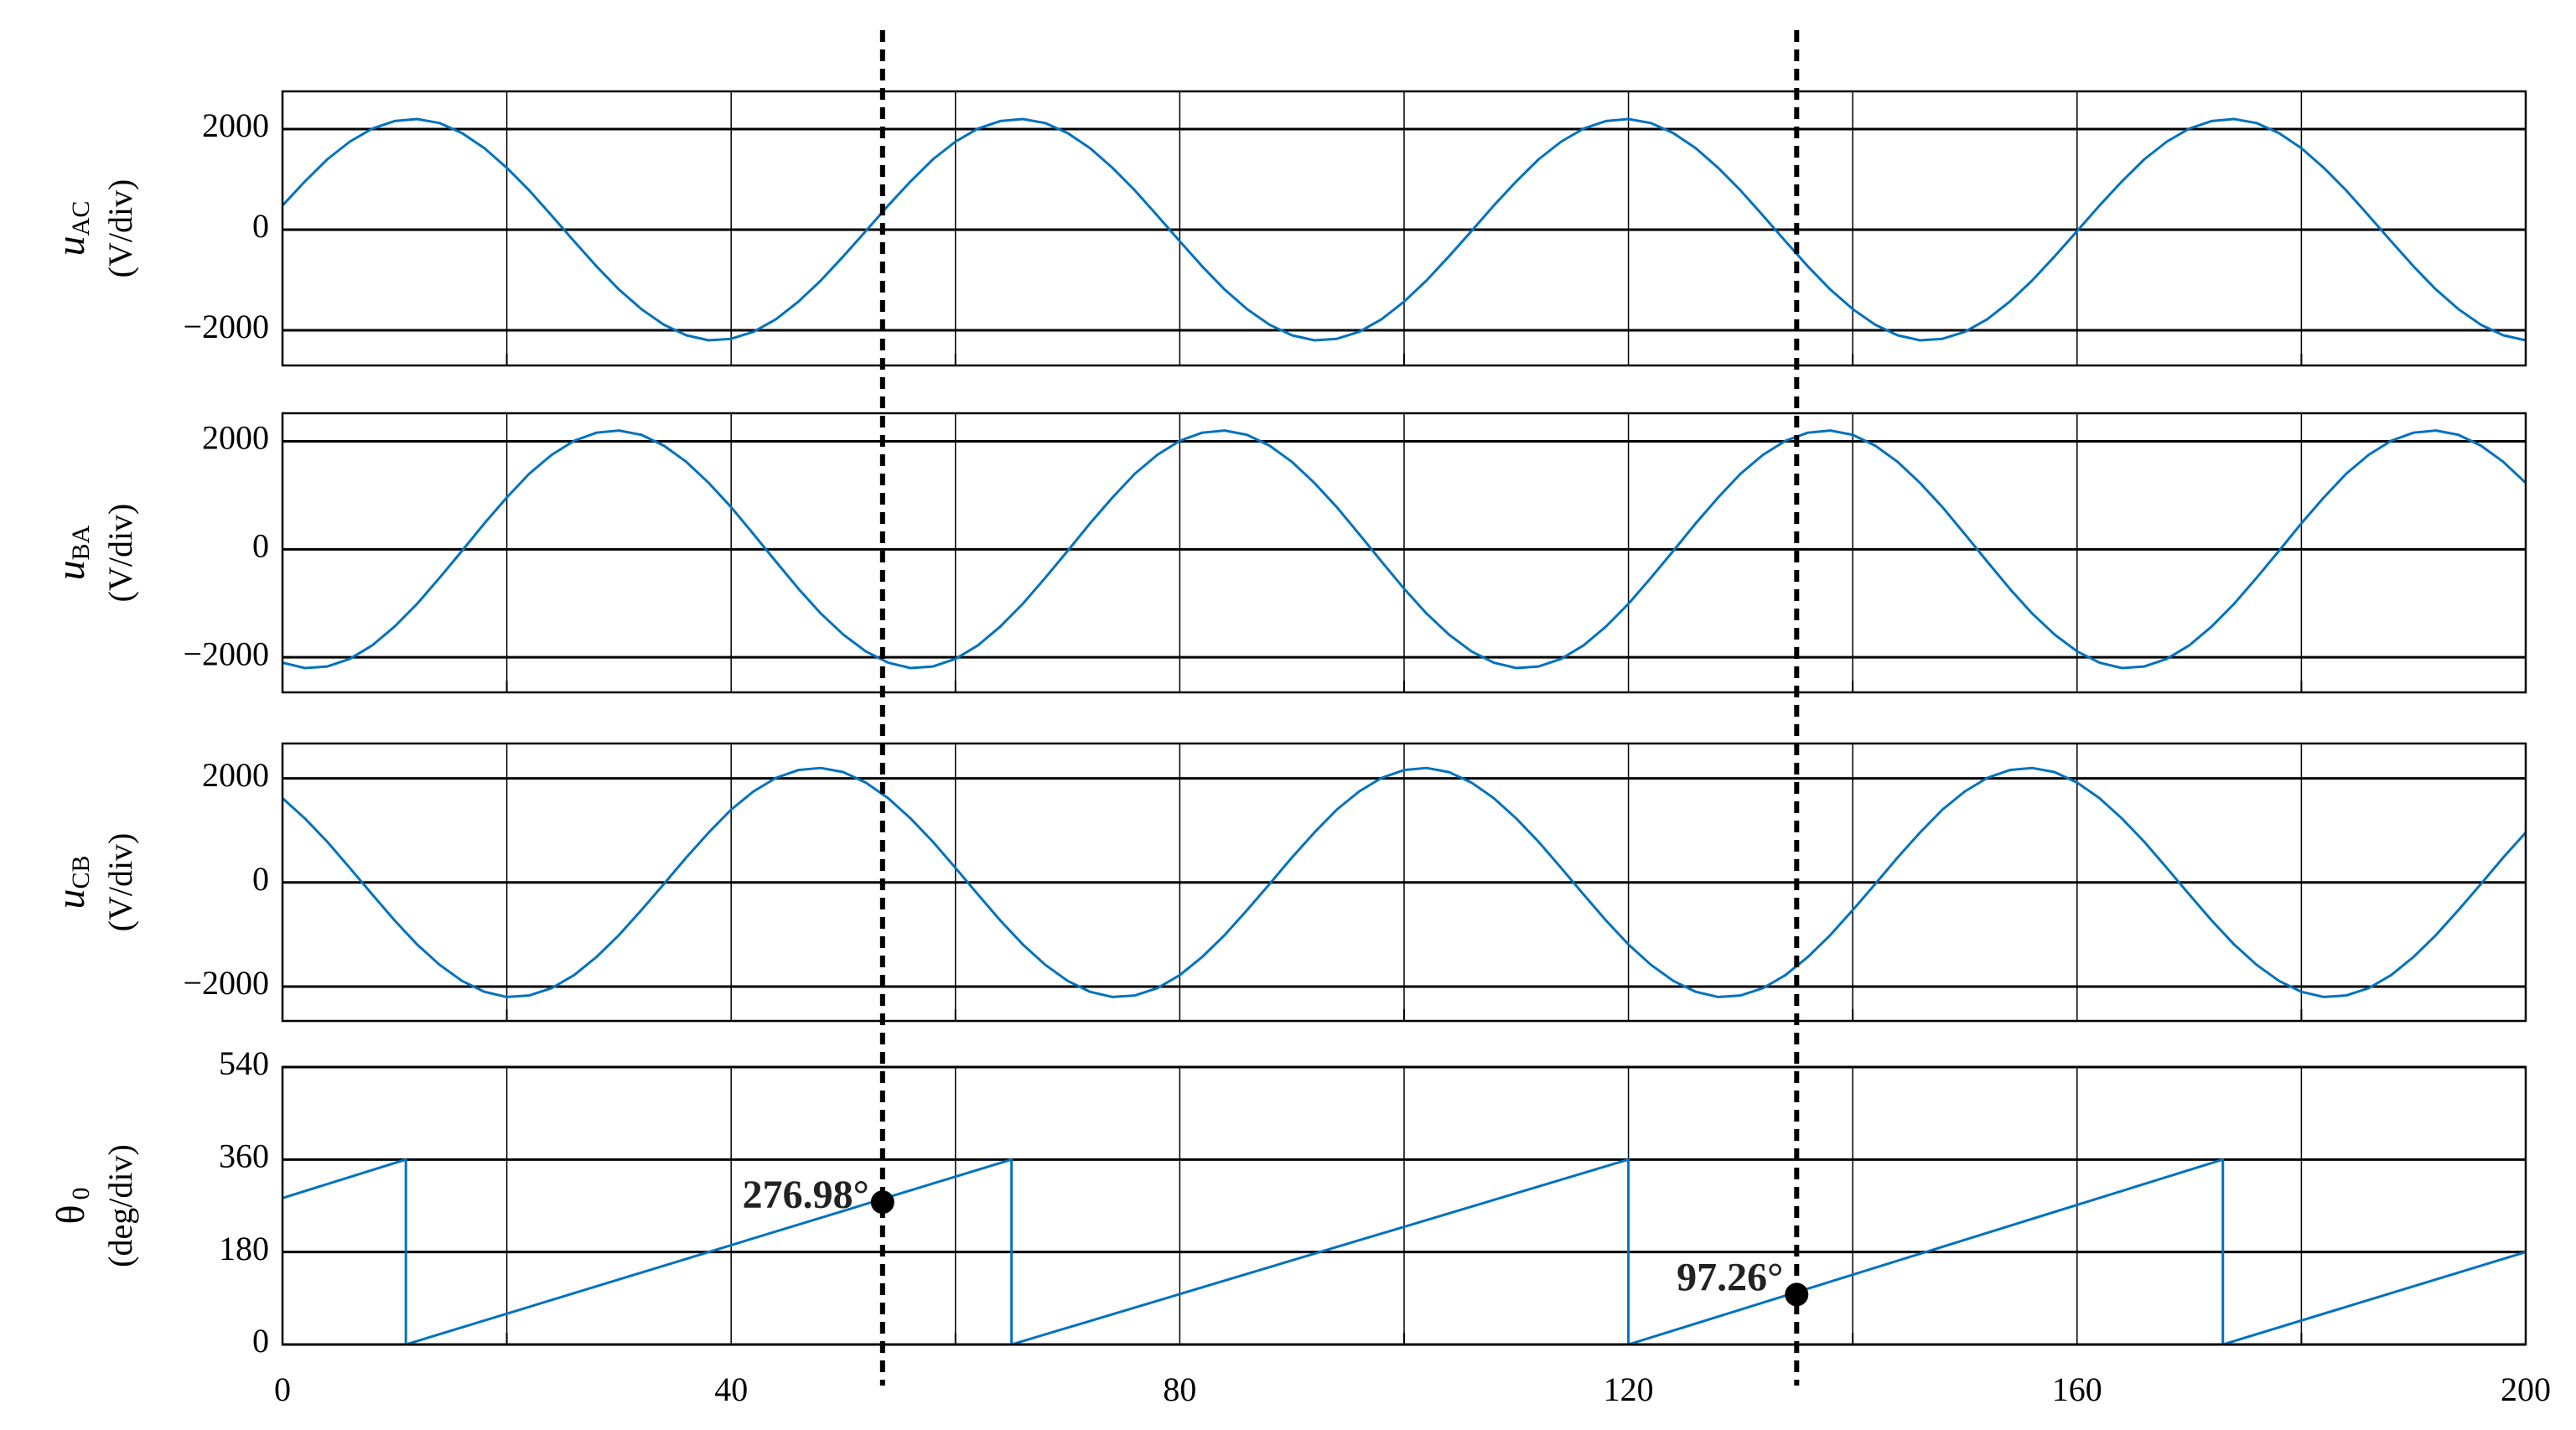 Image resolution: width=2576 pixels, height=1430 pixels. I want to click on y-tick-label: 360, so click(244, 1156).